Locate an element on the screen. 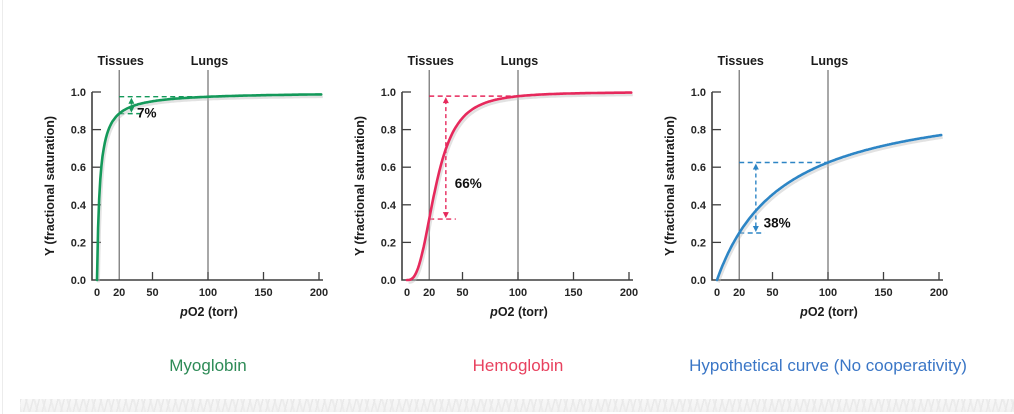  caption-myoglobin: Myoglobin is located at coordinates (208, 366).